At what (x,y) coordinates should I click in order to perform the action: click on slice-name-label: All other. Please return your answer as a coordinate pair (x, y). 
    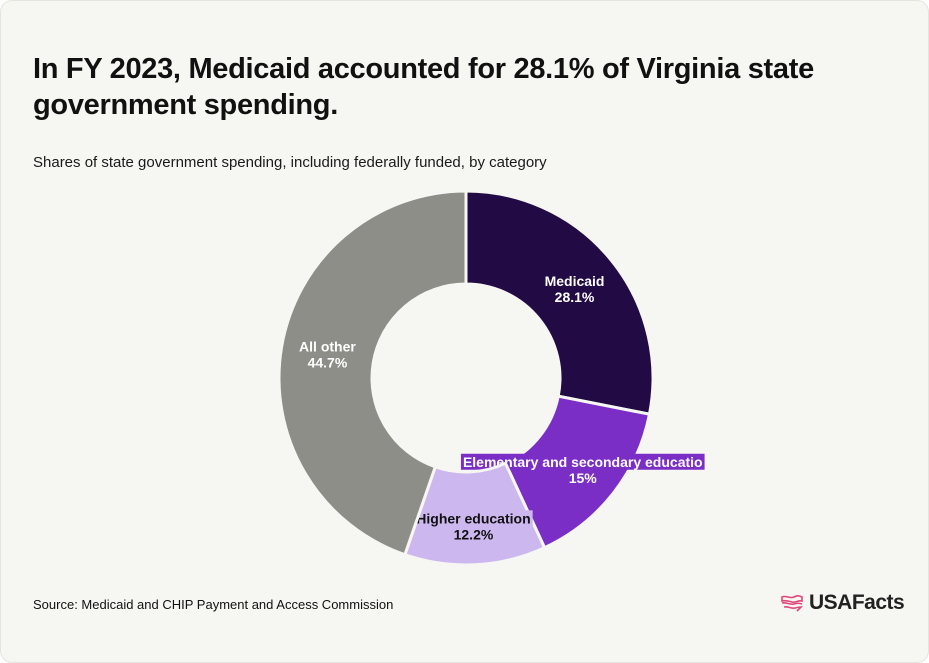
    Looking at the image, I should click on (327, 347).